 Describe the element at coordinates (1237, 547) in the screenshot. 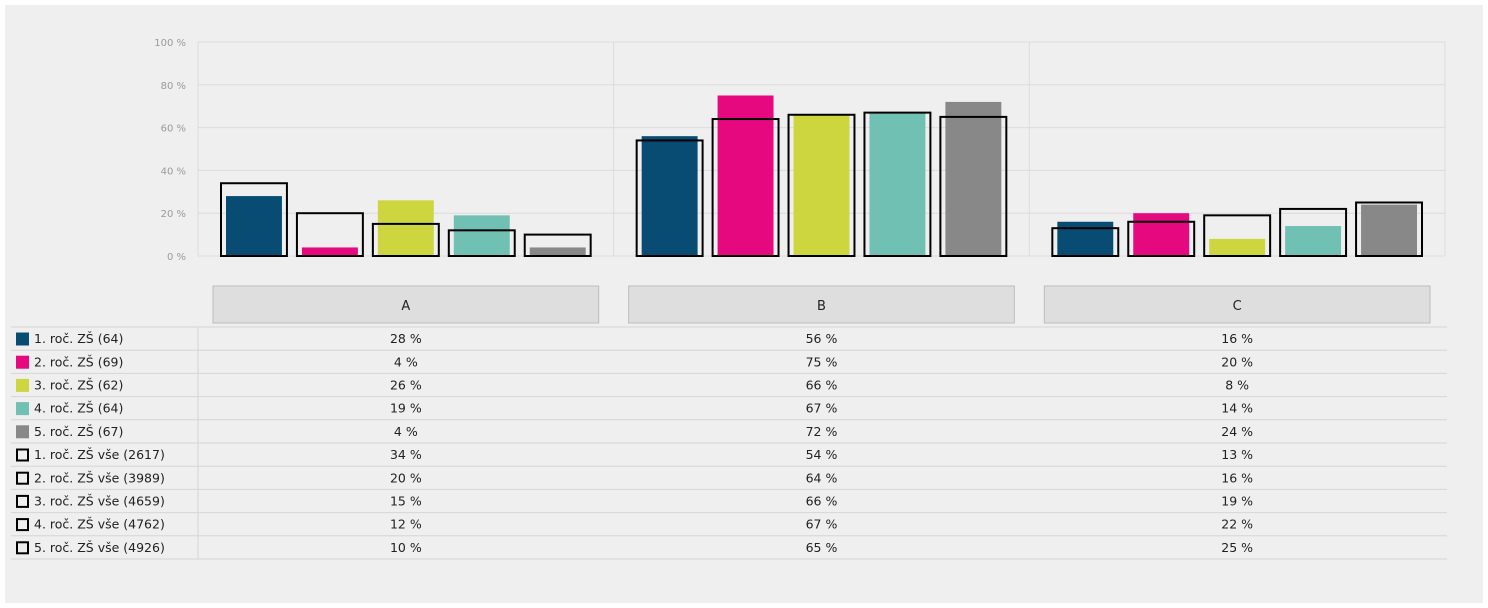

I see `data-label-C-series-9: 25 %` at that location.